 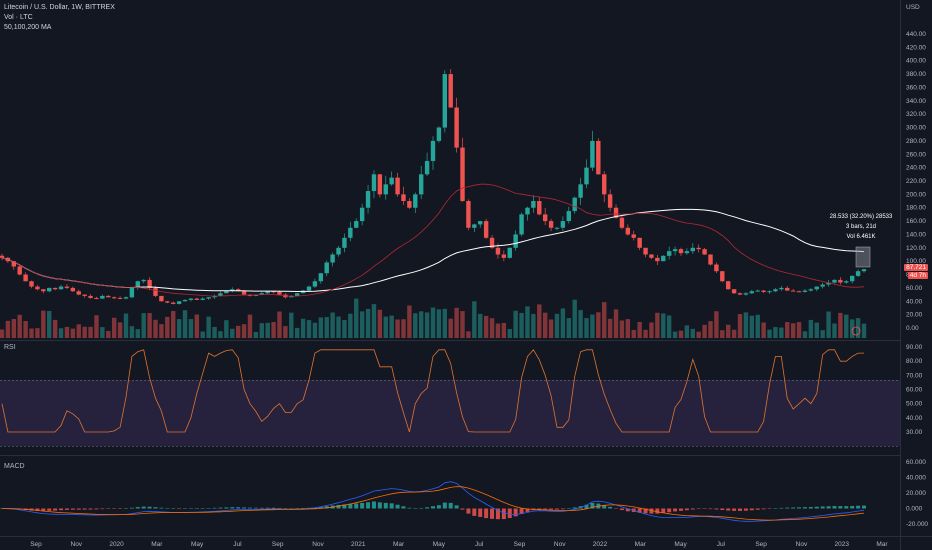 What do you see at coordinates (917, 275) in the screenshot?
I see `countdown-value: 4d 7h` at bounding box center [917, 275].